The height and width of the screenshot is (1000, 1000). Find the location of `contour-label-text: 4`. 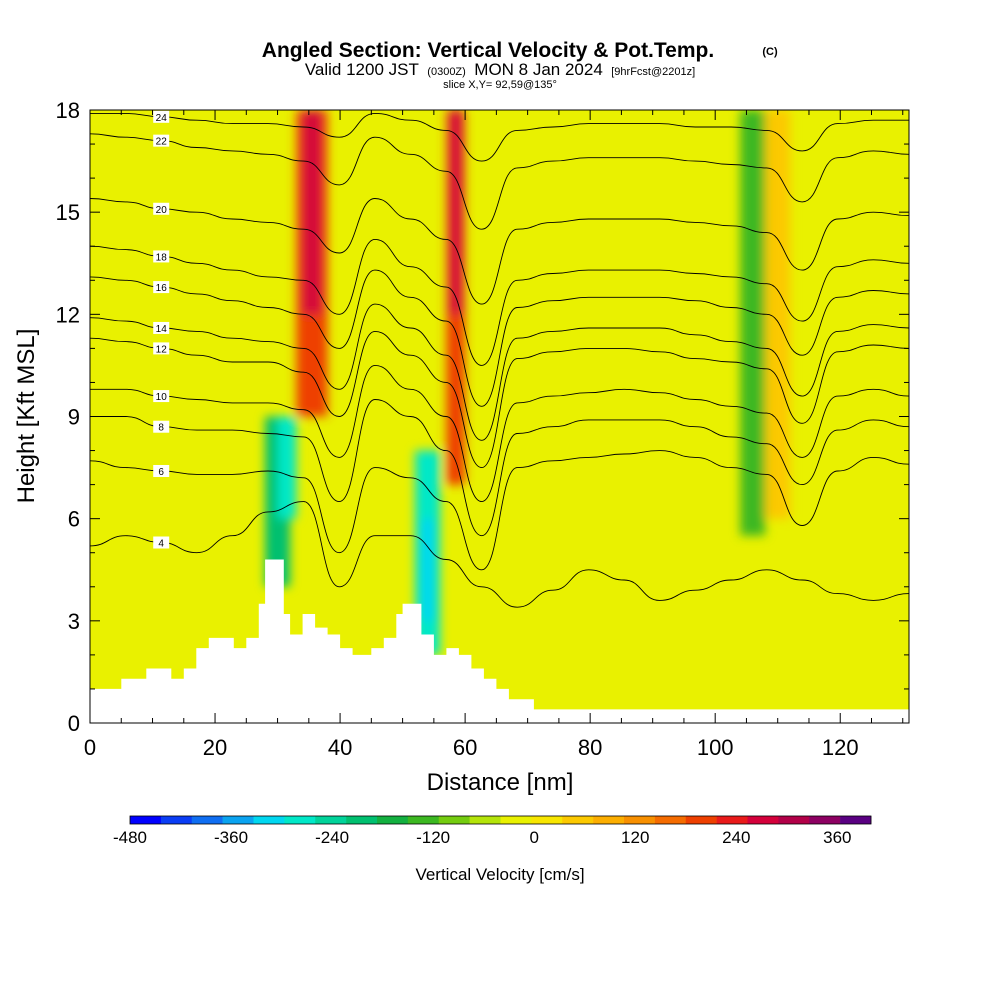

contour-label-text: 4 is located at coordinates (161, 544).